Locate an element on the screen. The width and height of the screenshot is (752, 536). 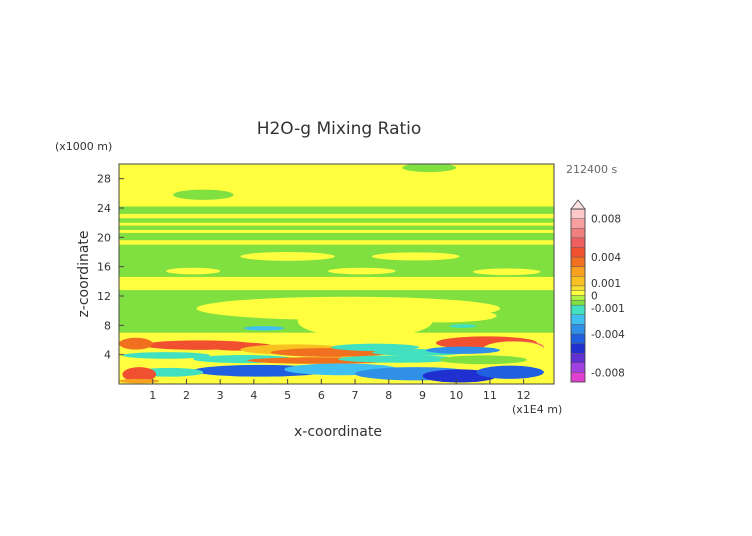
x-tick-label: 4 is located at coordinates (253, 395).